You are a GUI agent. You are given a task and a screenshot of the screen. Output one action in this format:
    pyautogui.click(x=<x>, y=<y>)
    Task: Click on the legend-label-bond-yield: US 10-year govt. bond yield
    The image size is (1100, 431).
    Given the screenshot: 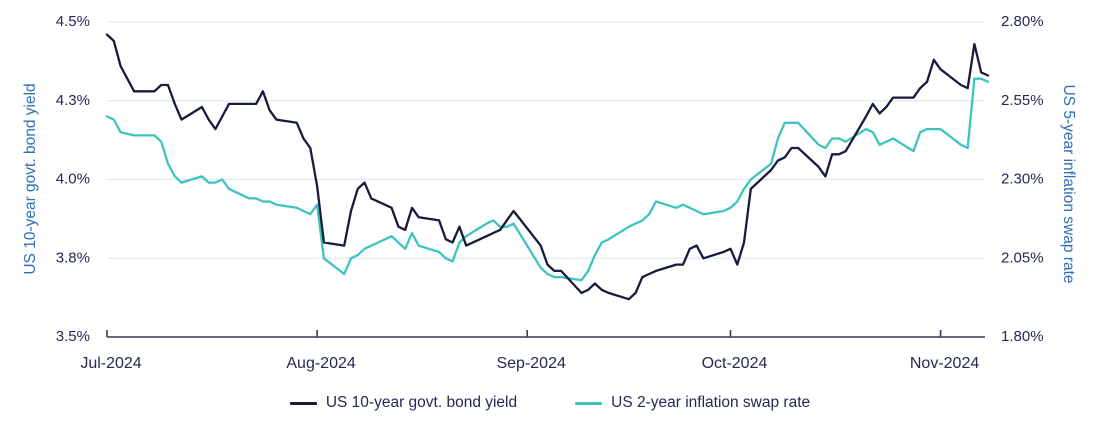 What is the action you would take?
    pyautogui.click(x=421, y=402)
    